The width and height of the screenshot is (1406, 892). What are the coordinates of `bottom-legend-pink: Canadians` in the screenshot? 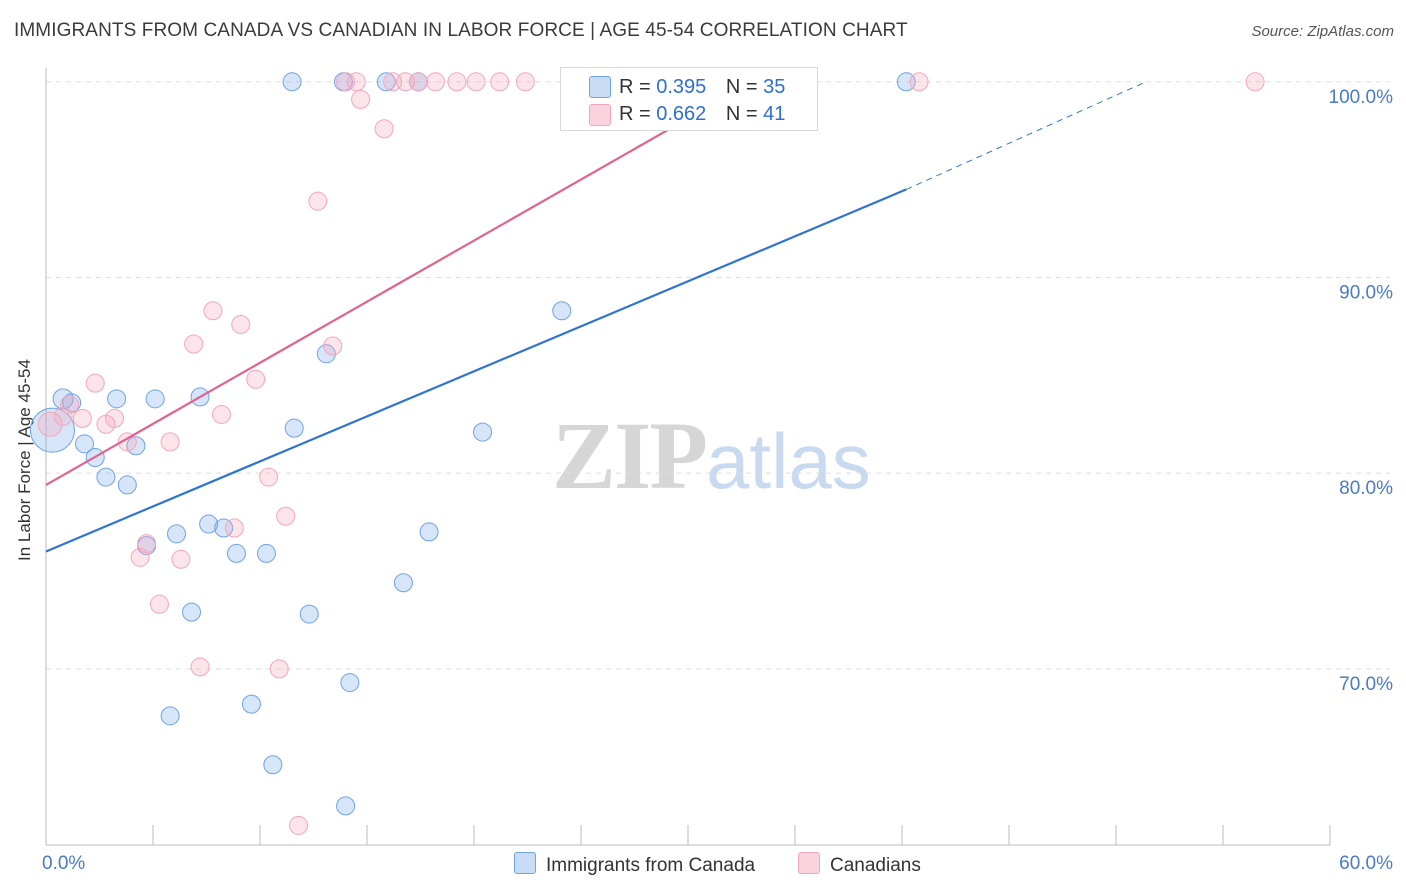 It's located at (859, 864).